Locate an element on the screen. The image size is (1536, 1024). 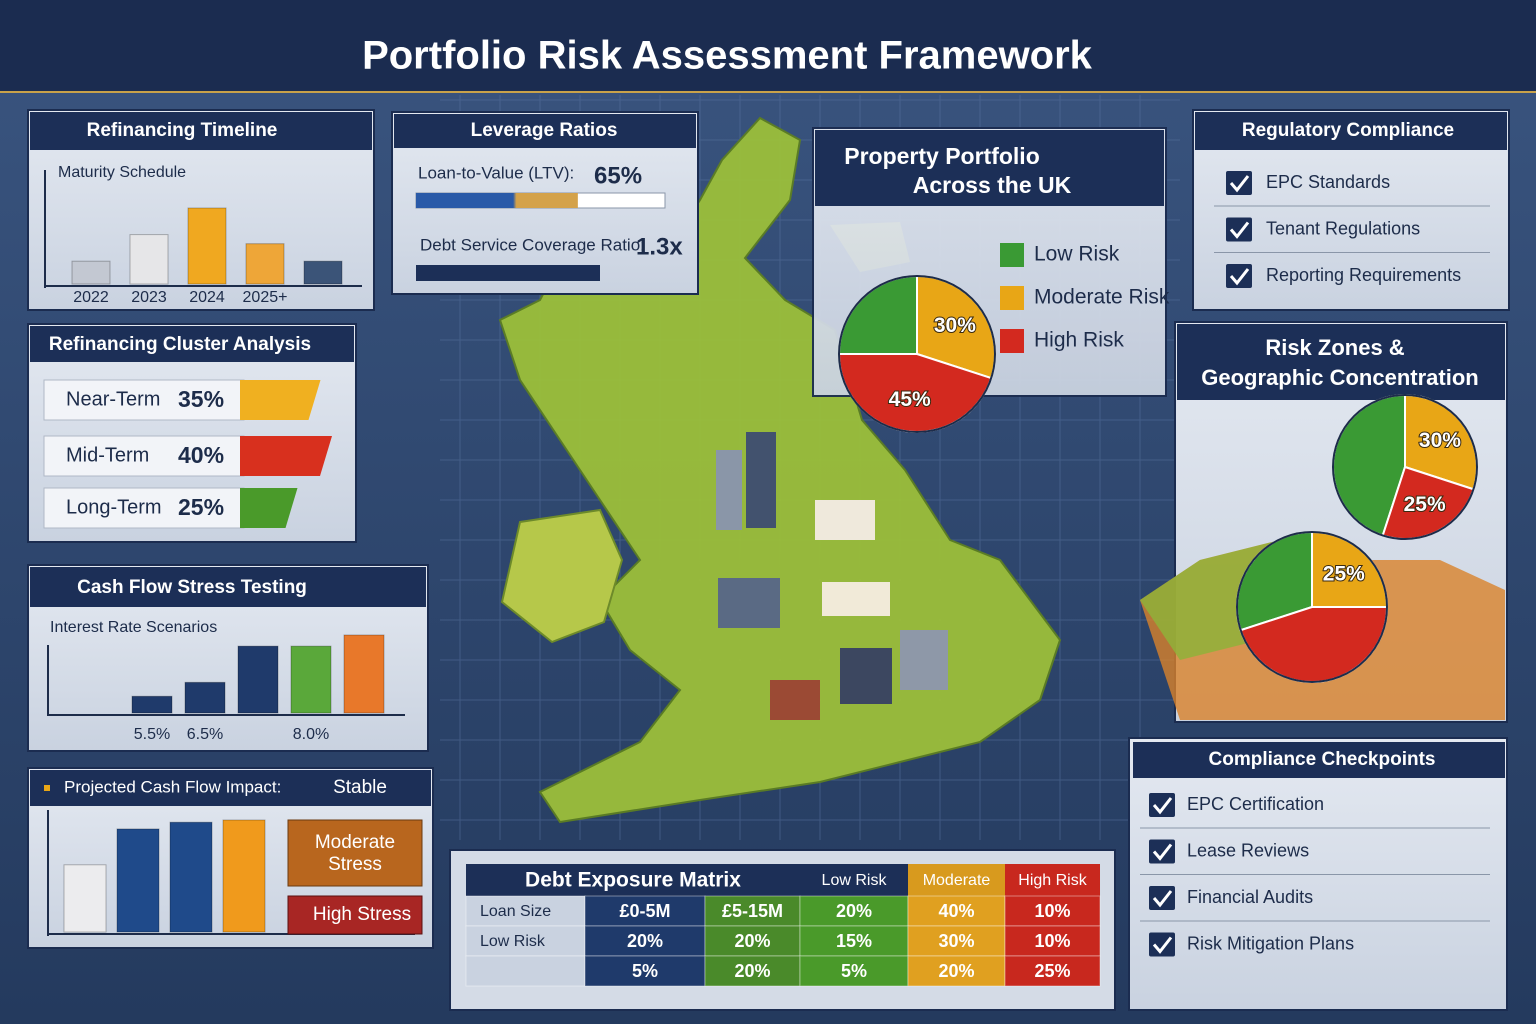
pie-rim is located at coordinates (917, 354).